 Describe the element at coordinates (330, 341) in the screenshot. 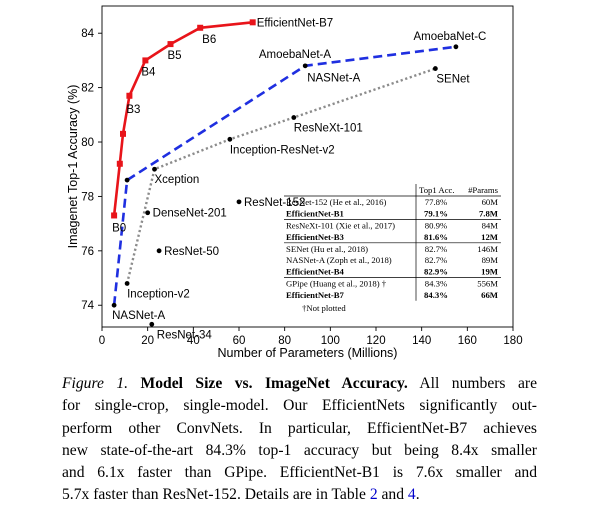

I see `x-tick-label: 100` at that location.